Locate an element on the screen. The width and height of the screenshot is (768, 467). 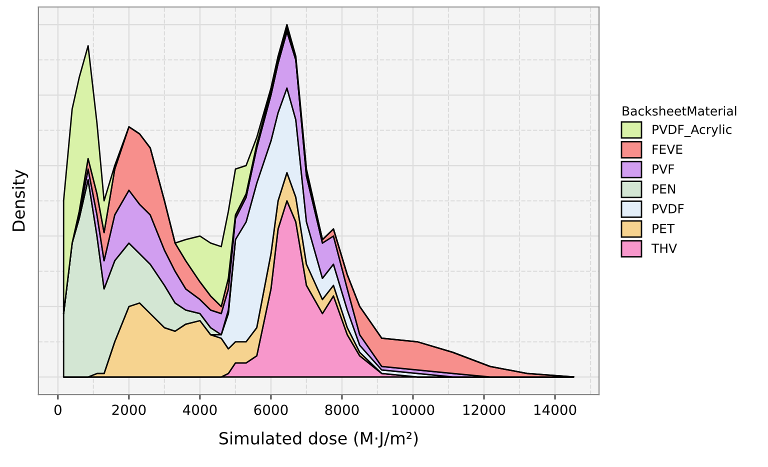
legend-label: PEN is located at coordinates (664, 189).